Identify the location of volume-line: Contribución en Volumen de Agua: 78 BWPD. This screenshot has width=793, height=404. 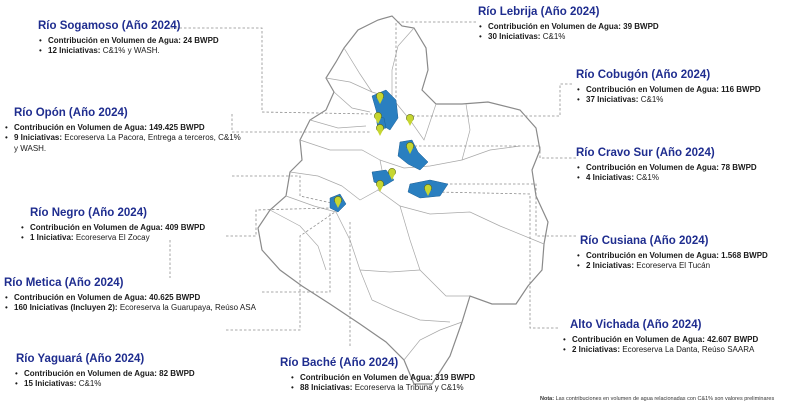
(681, 168).